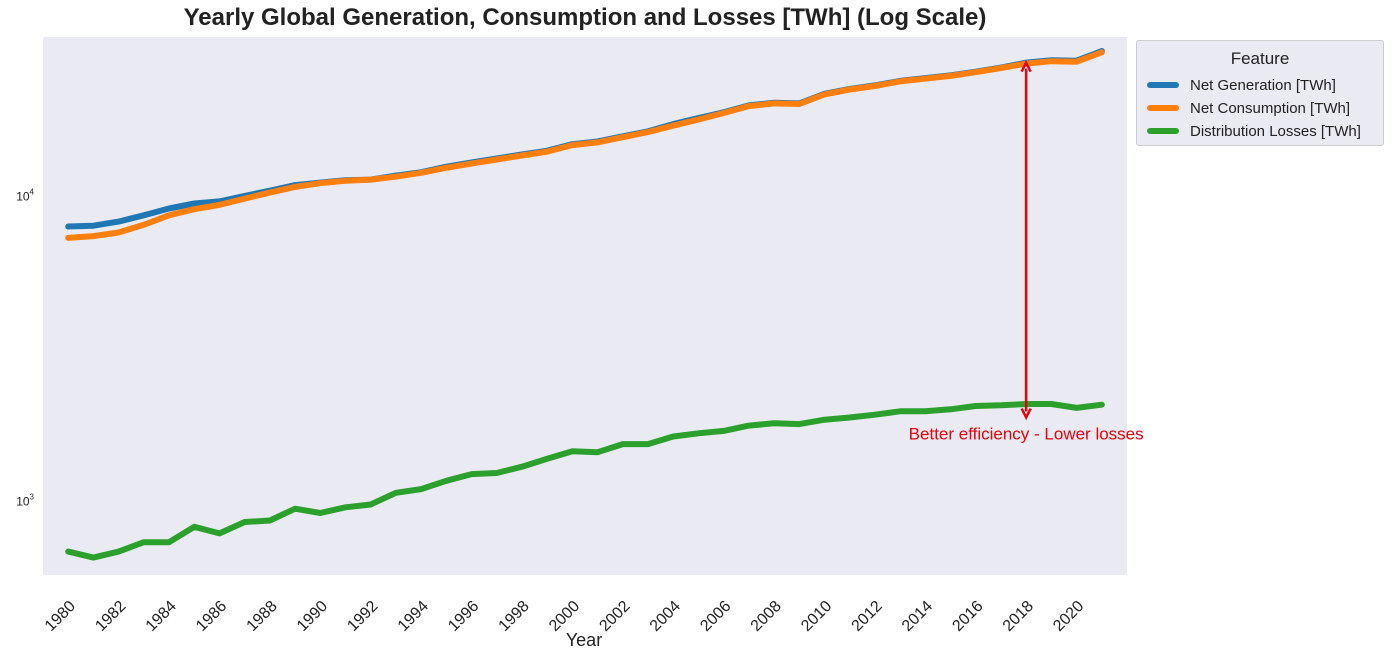  What do you see at coordinates (766, 616) in the screenshot?
I see `x-tick-label: 2008` at bounding box center [766, 616].